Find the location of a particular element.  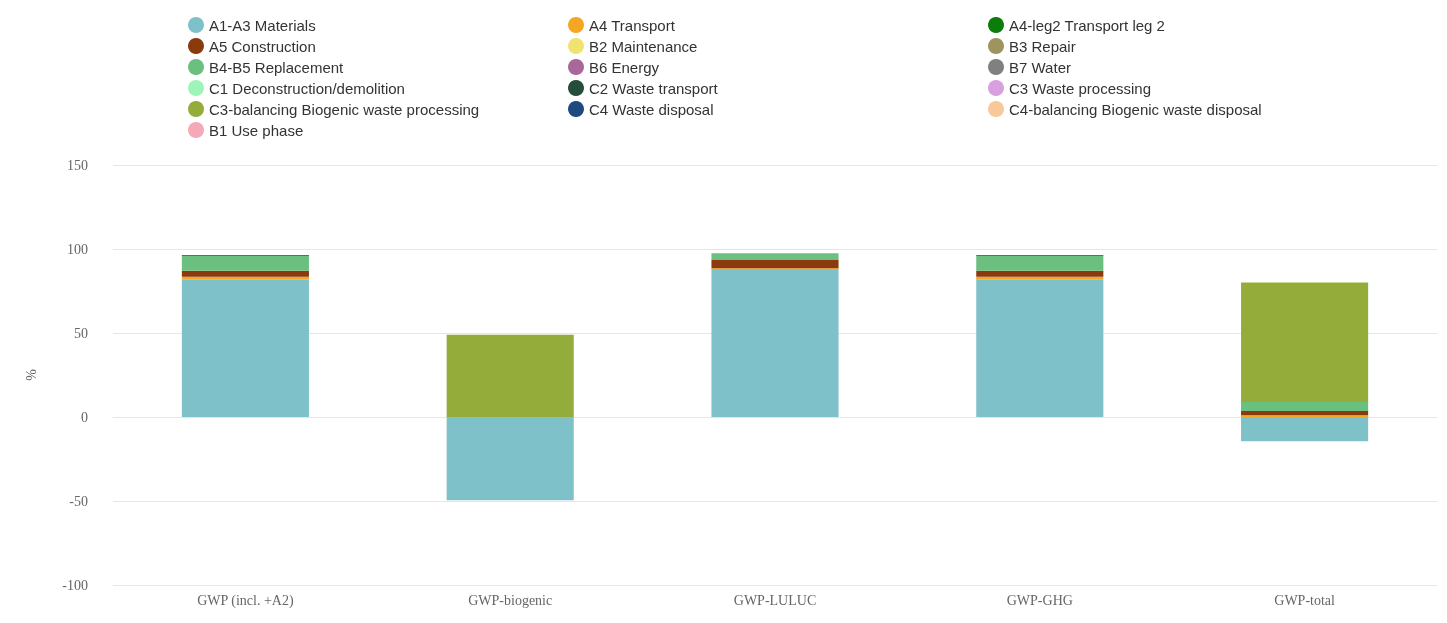

legend-label: B1 Use phase is located at coordinates (256, 130).